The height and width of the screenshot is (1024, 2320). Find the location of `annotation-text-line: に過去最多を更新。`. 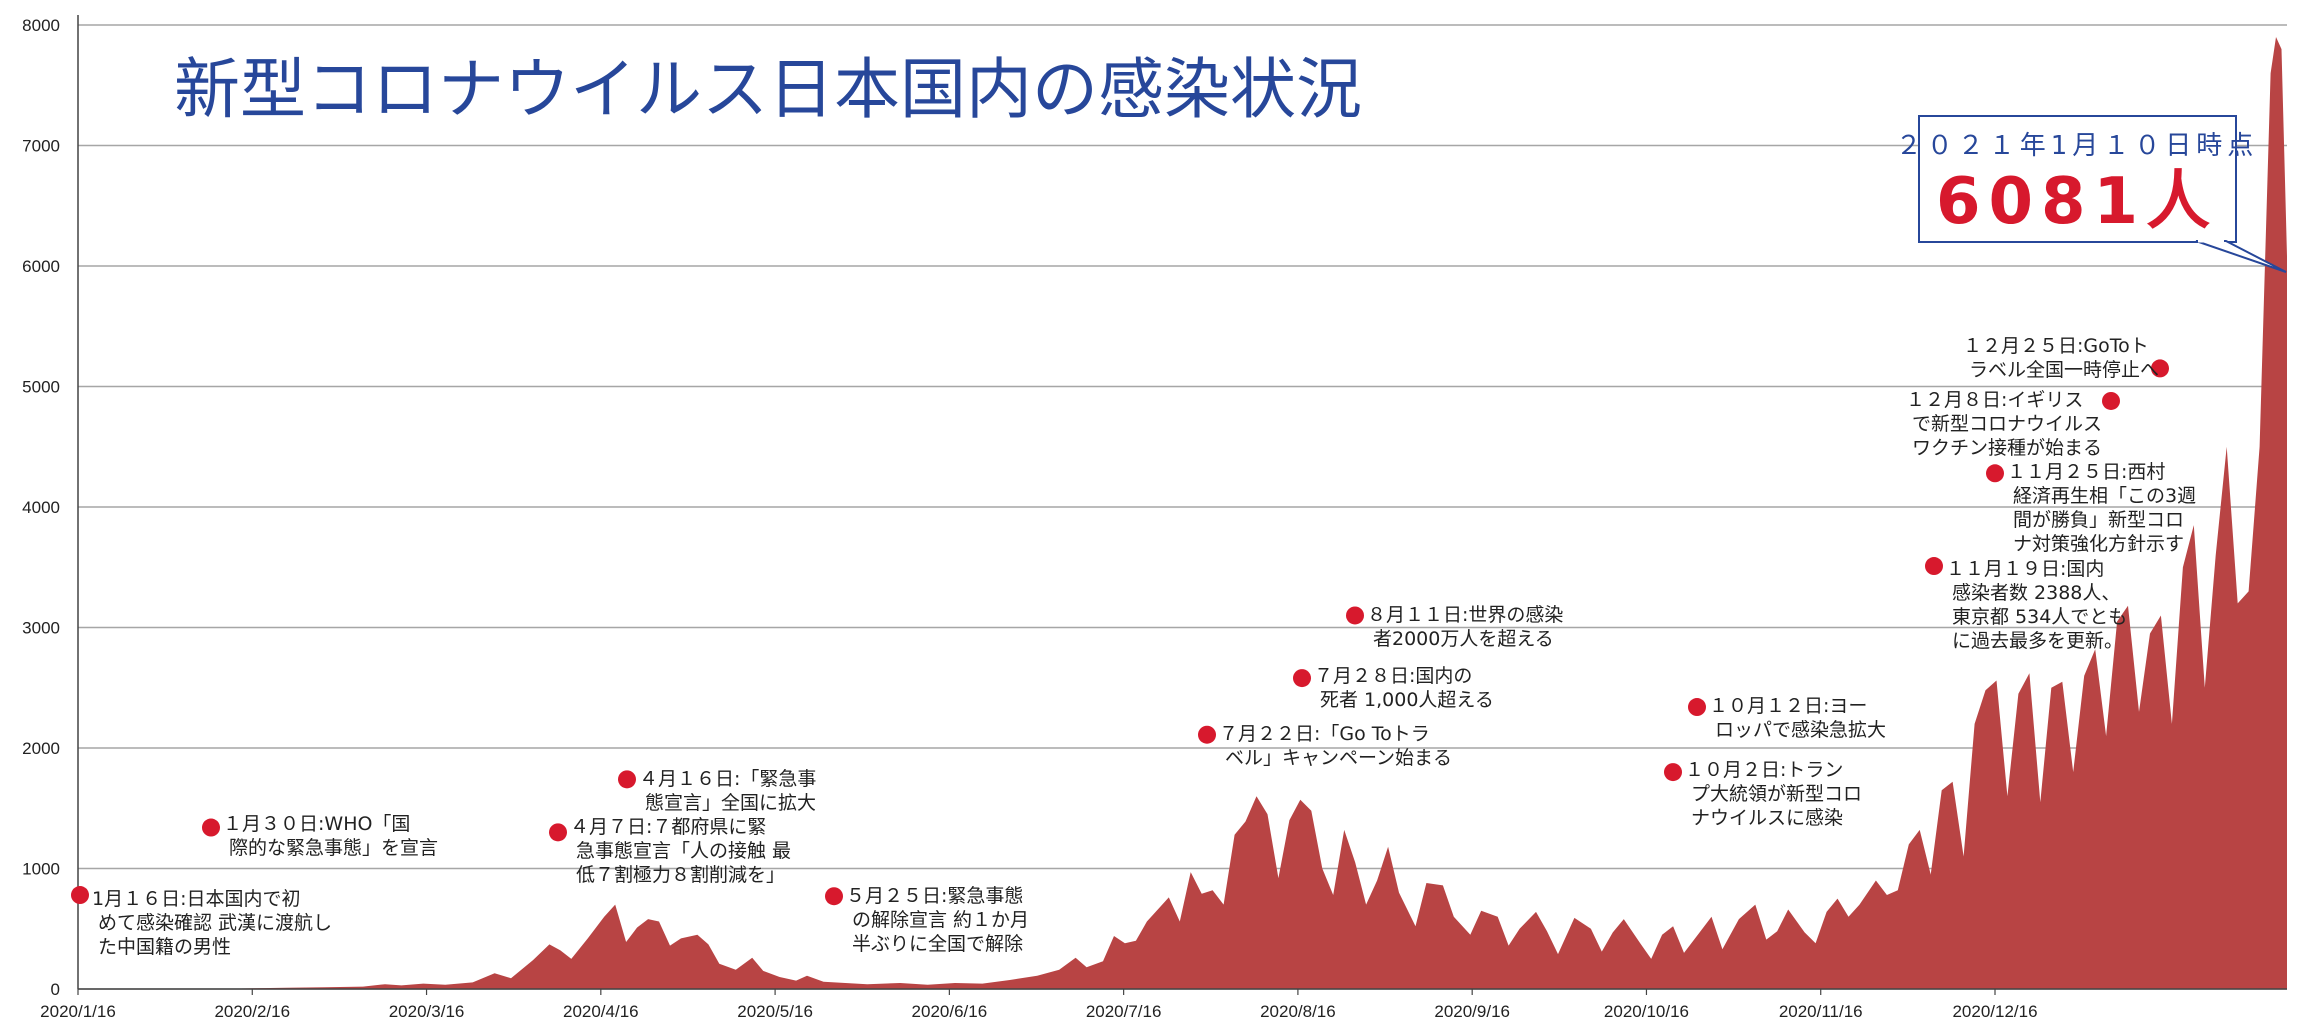

annotation-text-line: に過去最多を更新。 is located at coordinates (2037, 641).